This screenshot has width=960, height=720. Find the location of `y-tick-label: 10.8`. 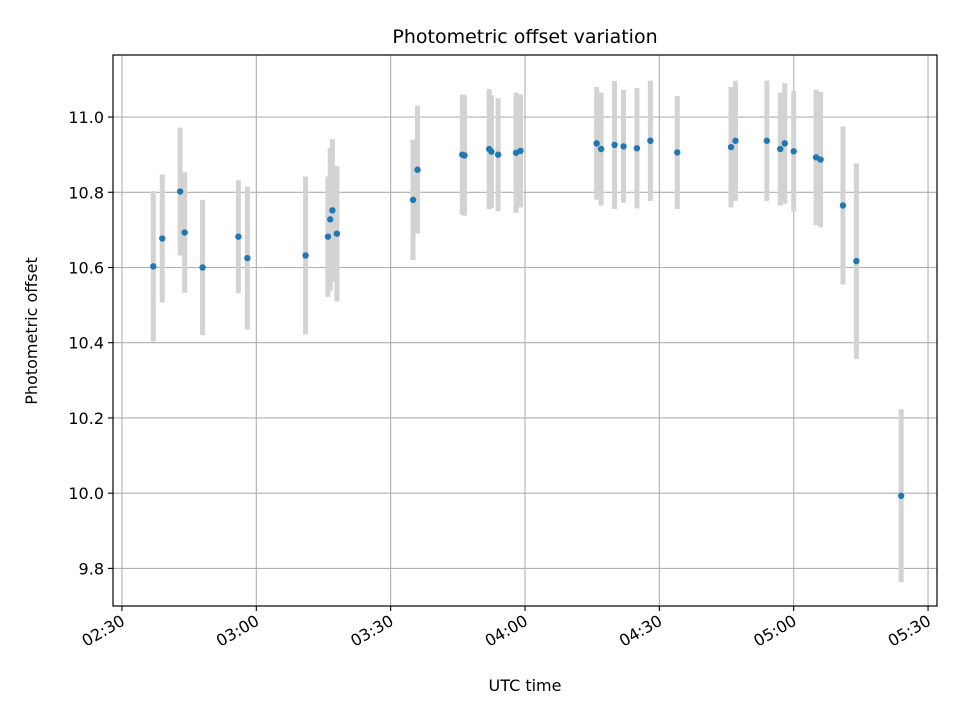

y-tick-label: 10.8 is located at coordinates (86, 192).